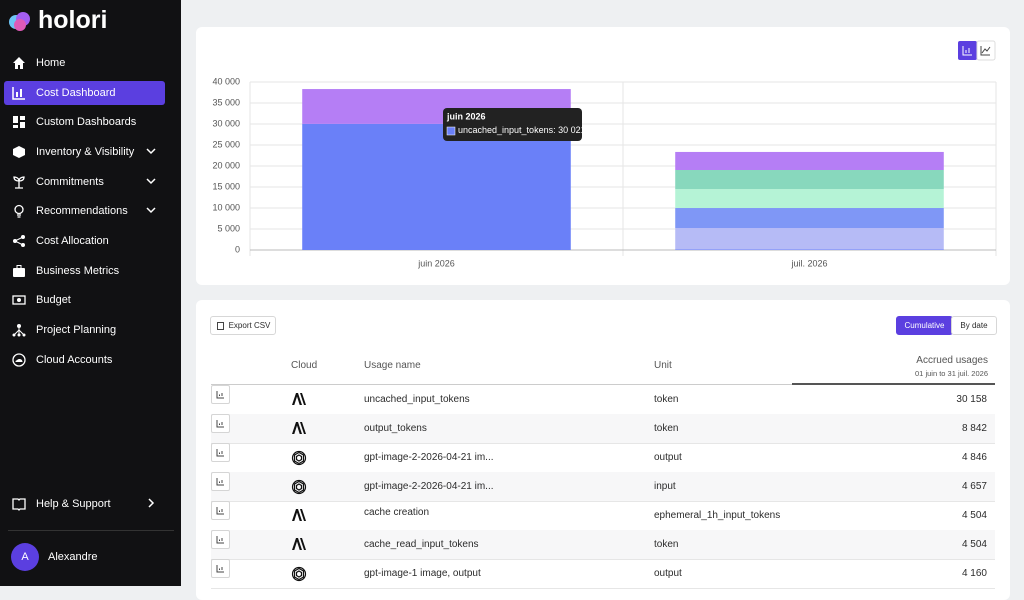  I want to click on nav-item: Home, so click(84, 63).